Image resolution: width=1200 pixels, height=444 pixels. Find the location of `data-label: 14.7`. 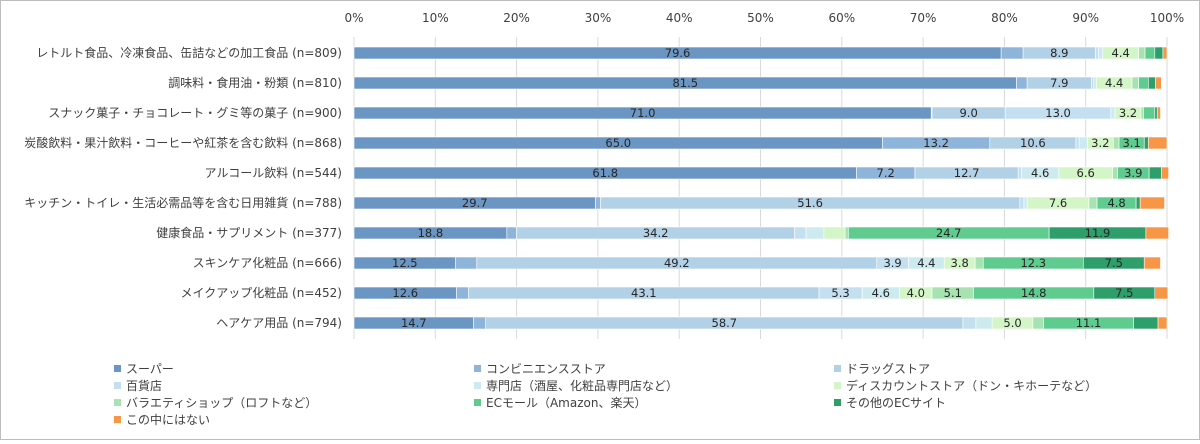

data-label: 14.7 is located at coordinates (414, 323).